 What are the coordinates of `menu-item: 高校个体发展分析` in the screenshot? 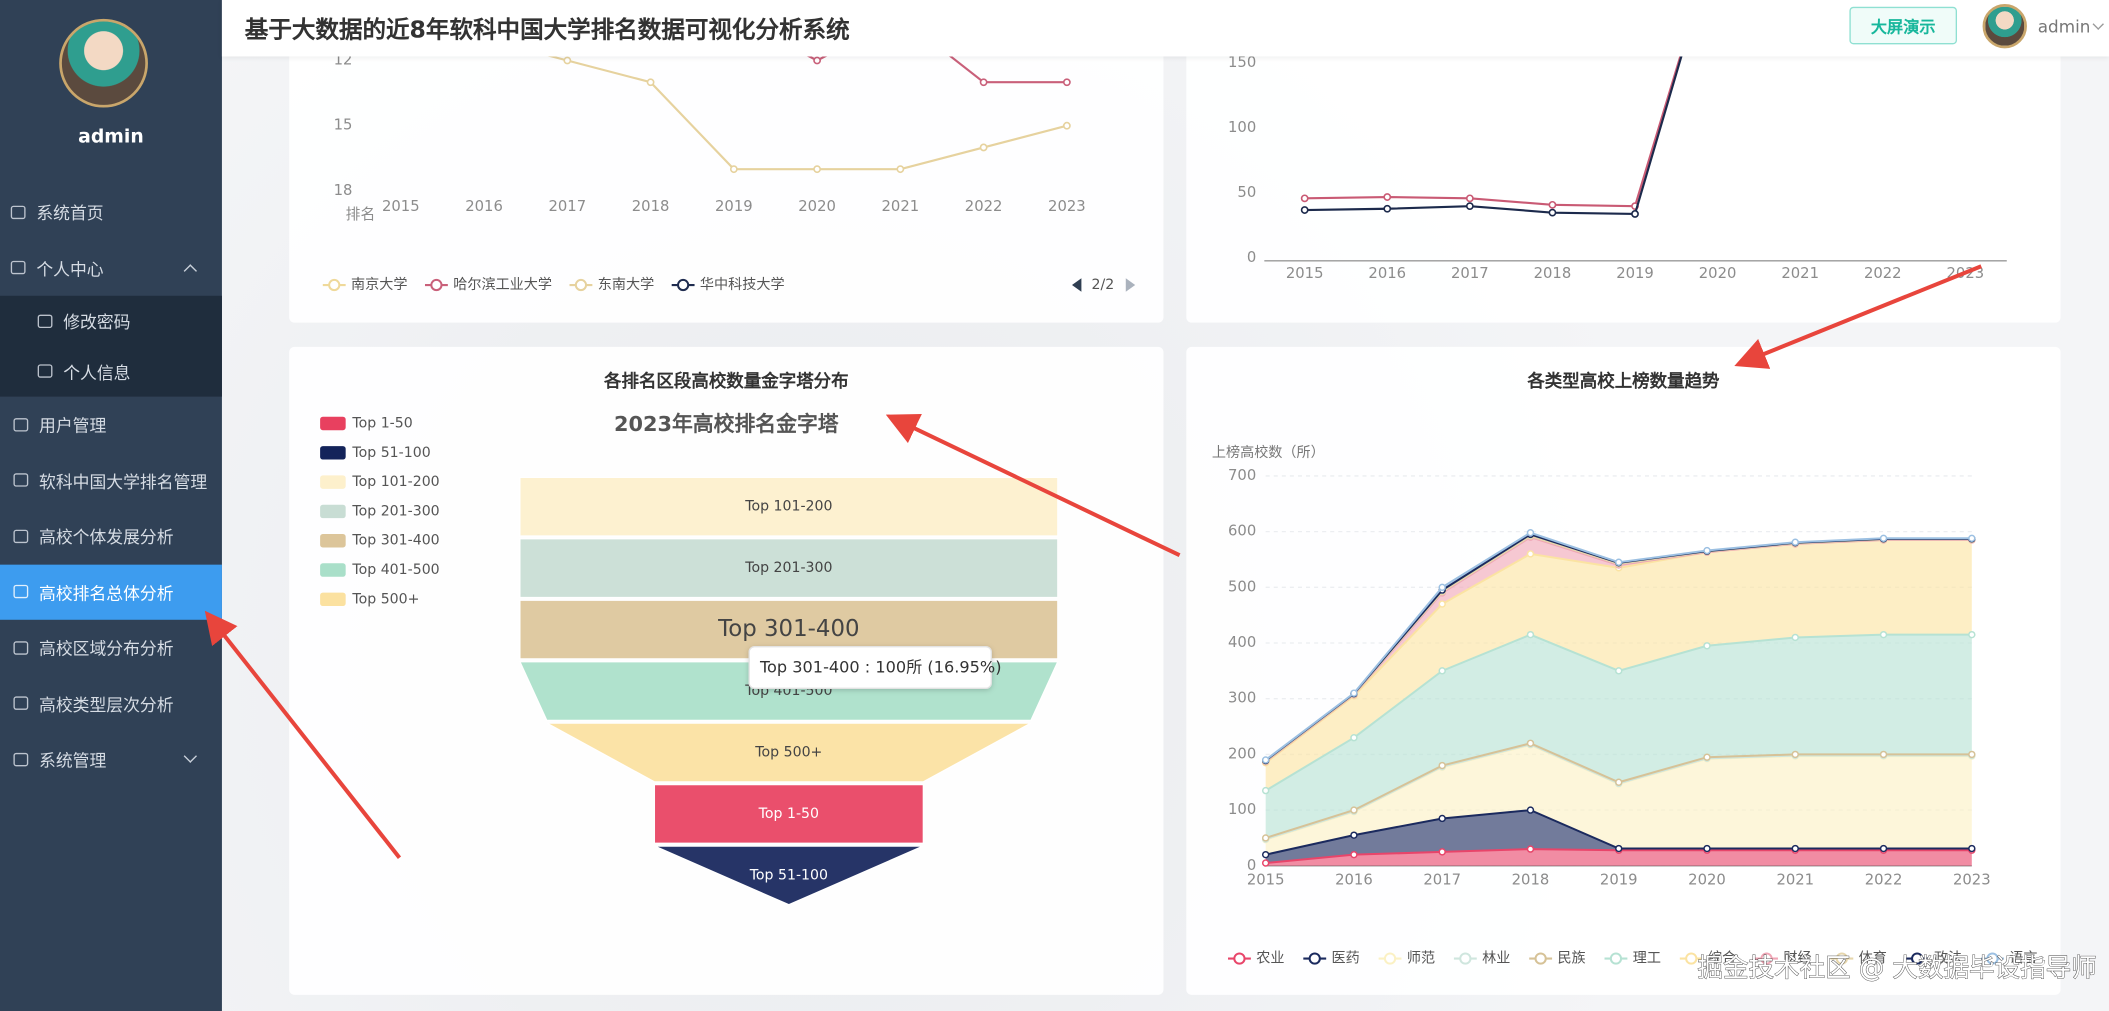 It's located at (111, 536).